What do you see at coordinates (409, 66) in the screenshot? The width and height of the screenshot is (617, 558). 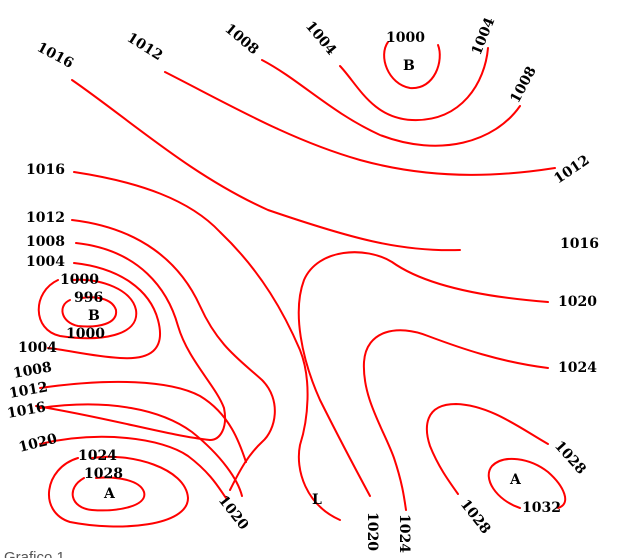 I see `low-pressure-center-top: B` at bounding box center [409, 66].